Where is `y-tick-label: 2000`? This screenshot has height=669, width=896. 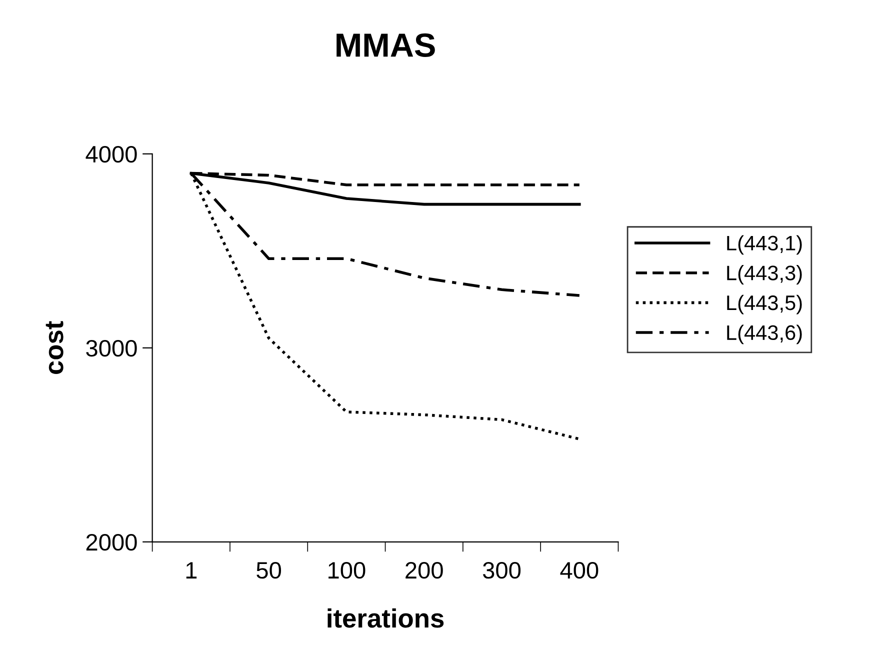 y-tick-label: 2000 is located at coordinates (111, 542).